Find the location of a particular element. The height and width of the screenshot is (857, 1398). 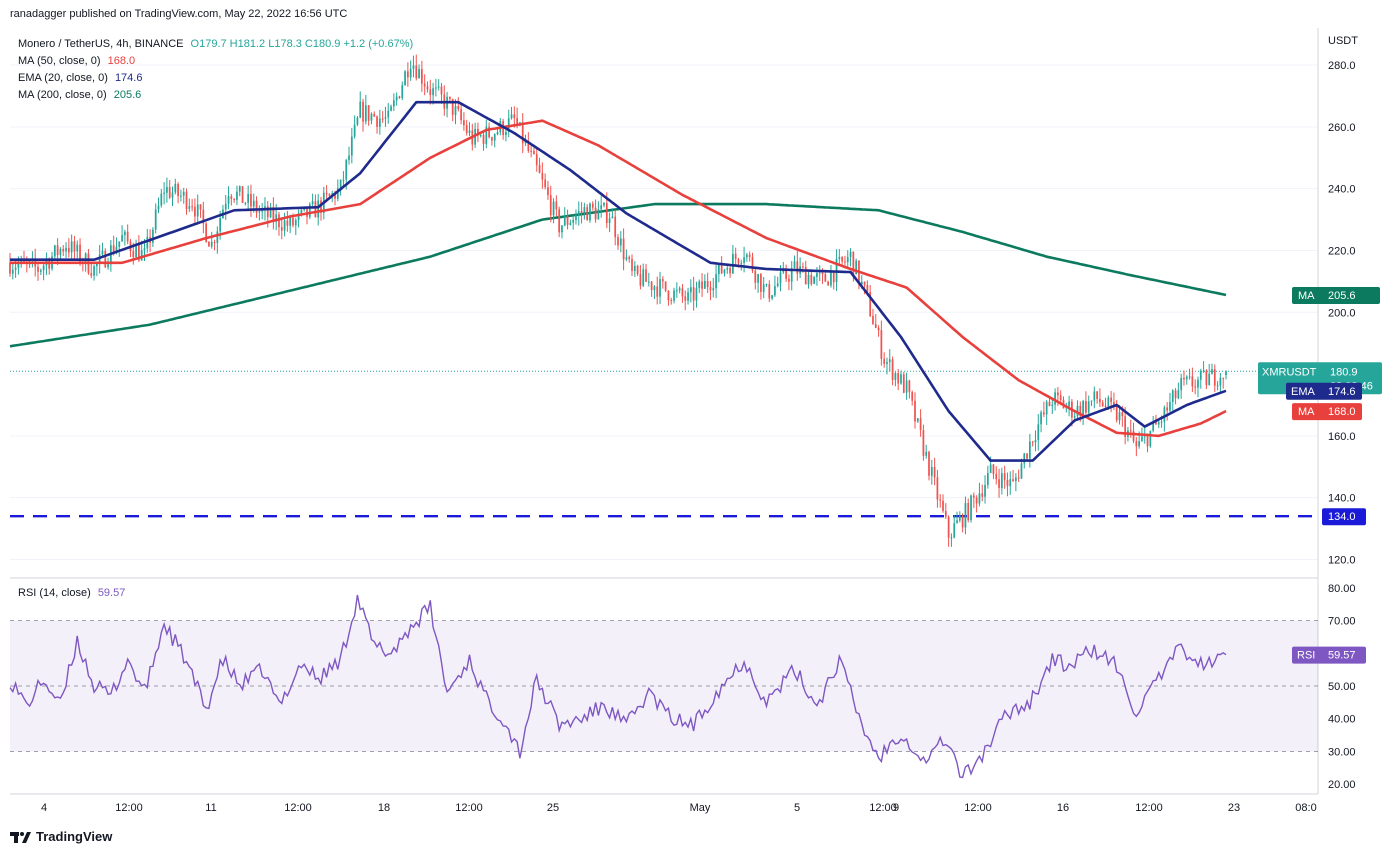

support-price-tag-text: 134.0 is located at coordinates (1342, 517).